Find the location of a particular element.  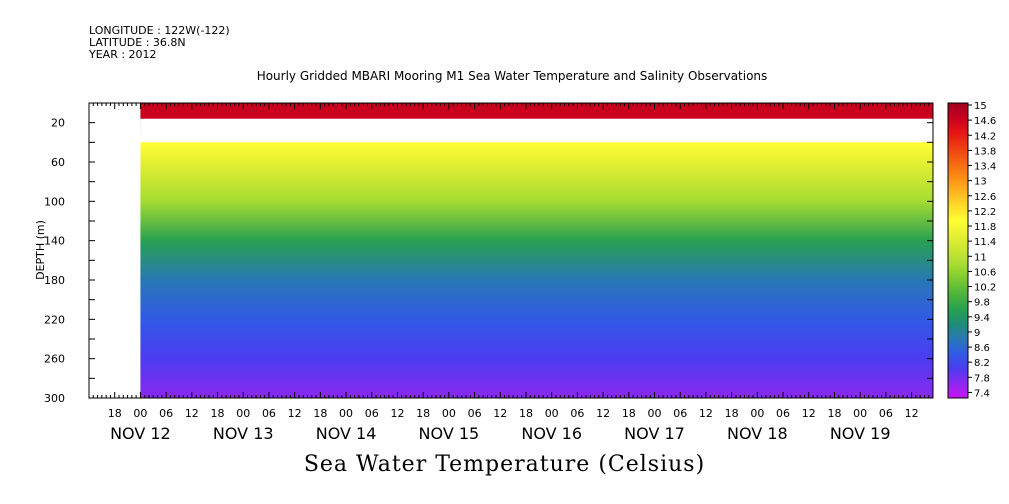

latitude-label: LATITUDE : 36.8N is located at coordinates (137, 42).